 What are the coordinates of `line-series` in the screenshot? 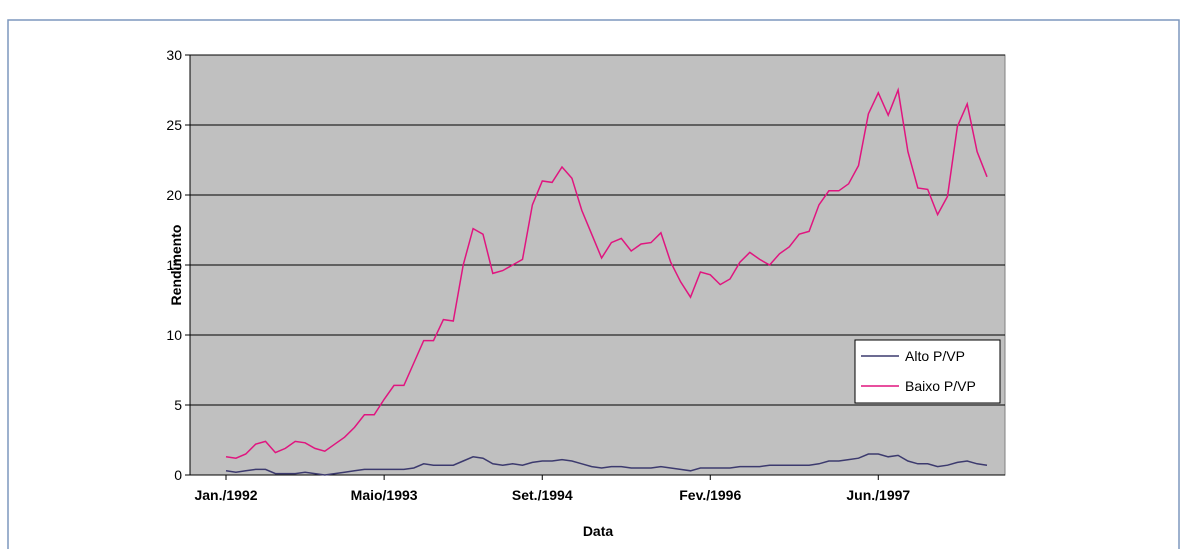 It's located at (606, 464).